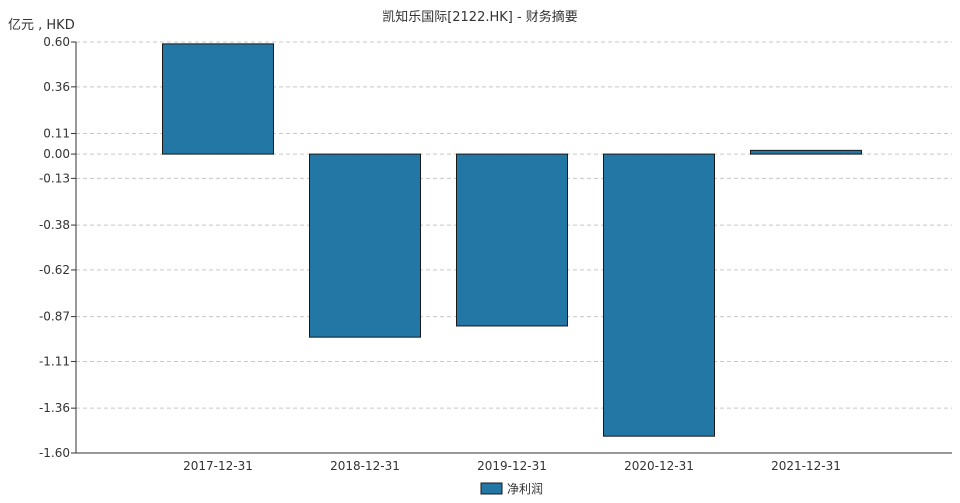  Describe the element at coordinates (365, 466) in the screenshot. I see `x-tick-label-1: 2018-12-31` at that location.